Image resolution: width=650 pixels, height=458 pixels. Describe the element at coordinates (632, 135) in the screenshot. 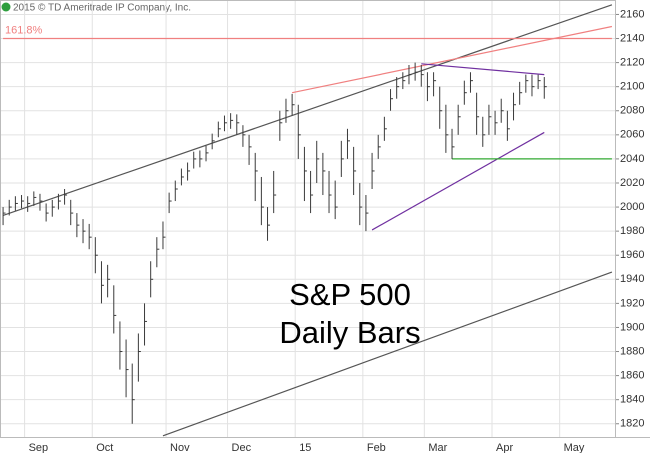

I see `y-tick-label: 2060` at that location.